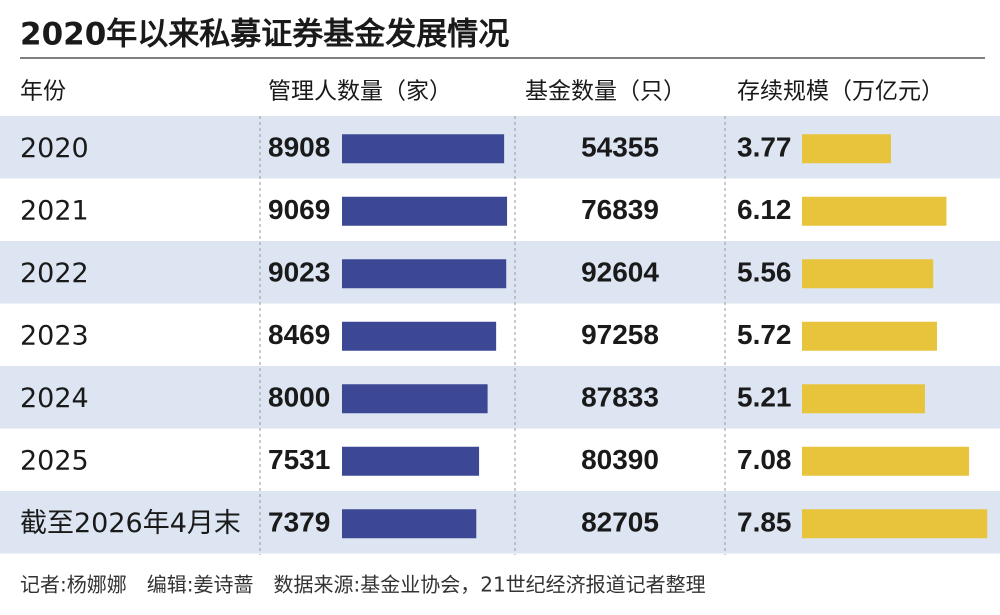 Image resolution: width=1000 pixels, height=615 pixels. I want to click on year-label: 2021, so click(54, 210).